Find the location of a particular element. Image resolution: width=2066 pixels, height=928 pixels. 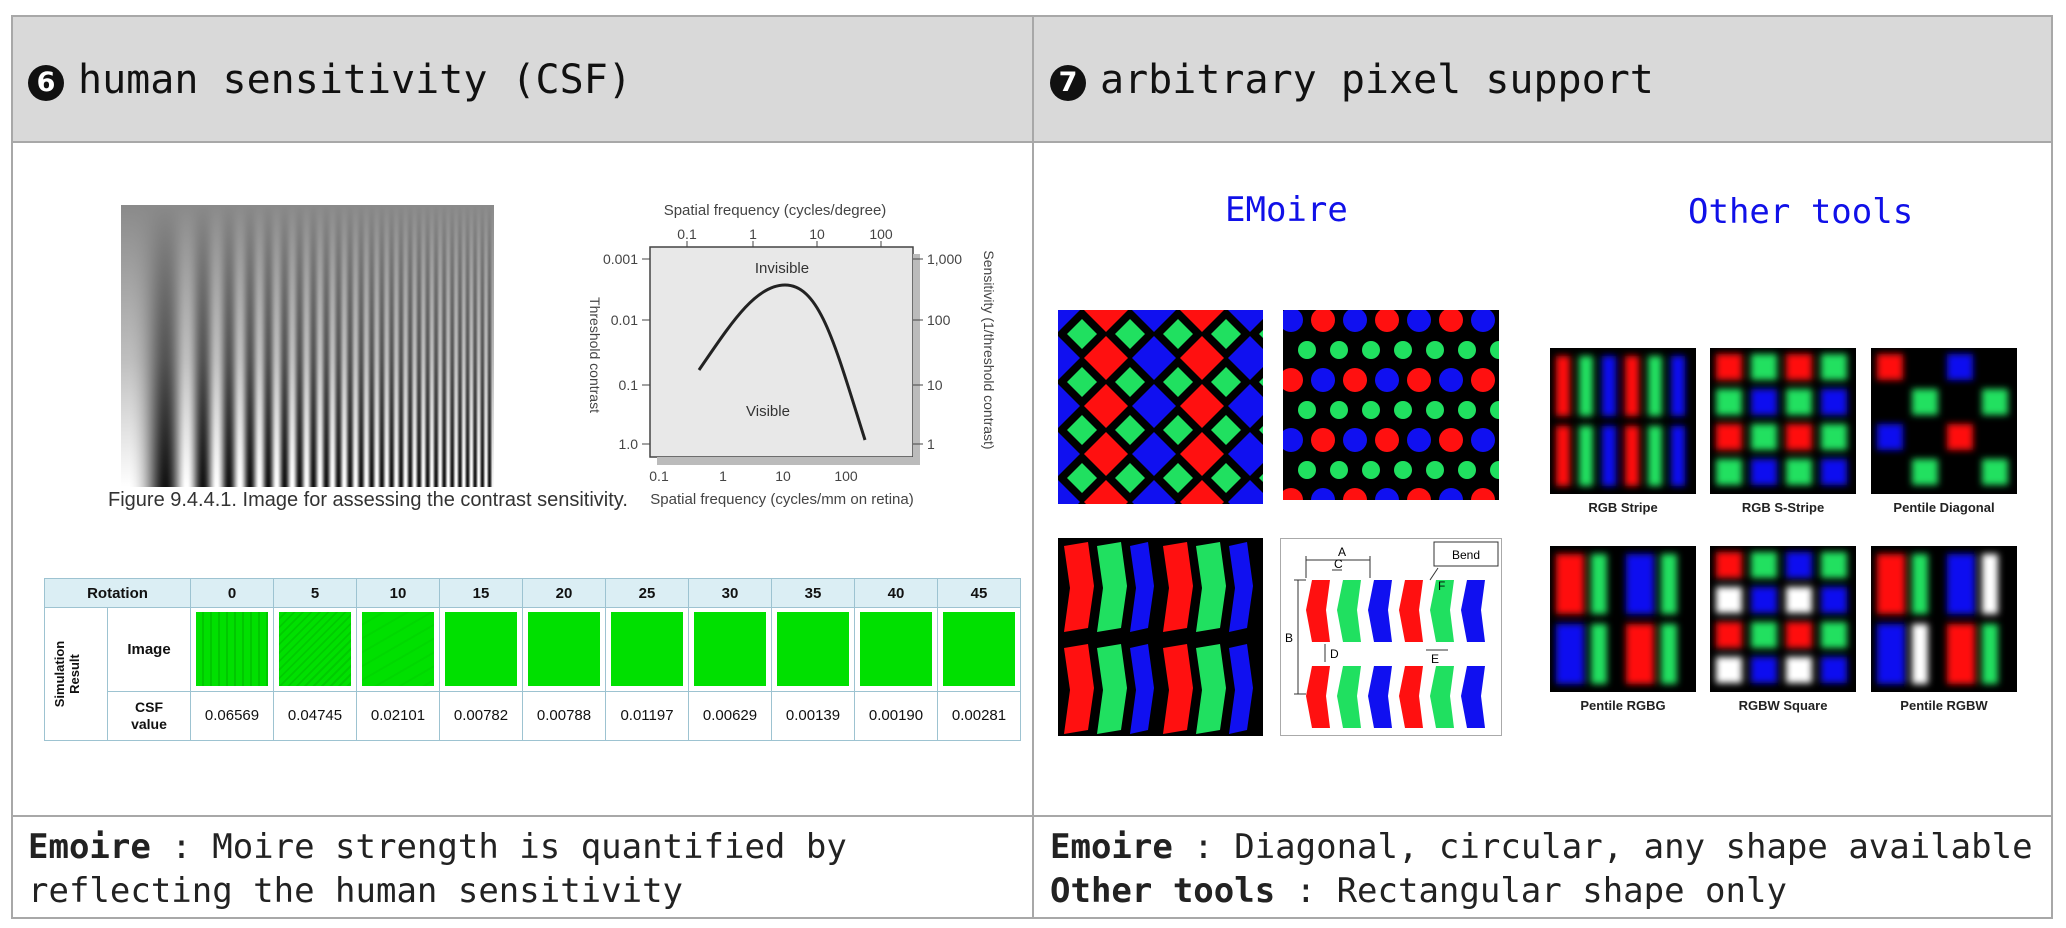

top-tick: 1 is located at coordinates (753, 234).